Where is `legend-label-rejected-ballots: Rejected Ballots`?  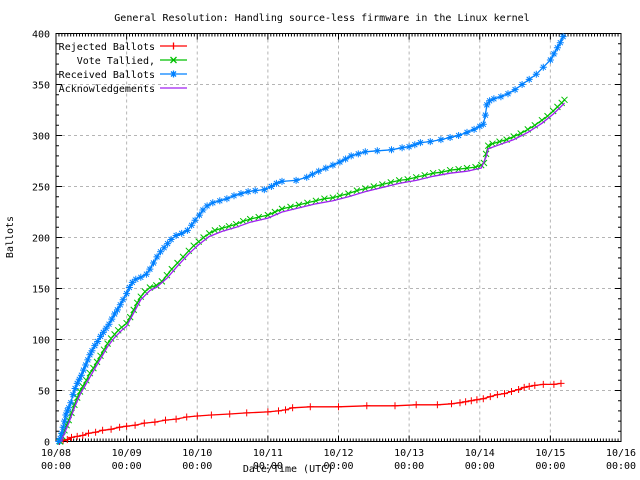 legend-label-rejected-ballots: Rejected Ballots is located at coordinates (107, 47).